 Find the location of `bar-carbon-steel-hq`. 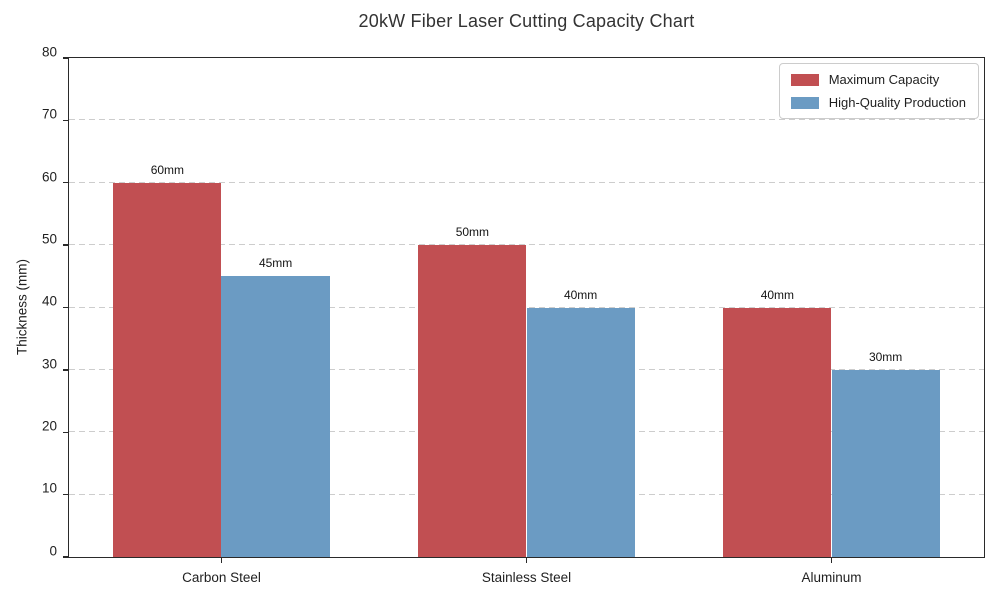

bar-carbon-steel-hq is located at coordinates (275, 416).